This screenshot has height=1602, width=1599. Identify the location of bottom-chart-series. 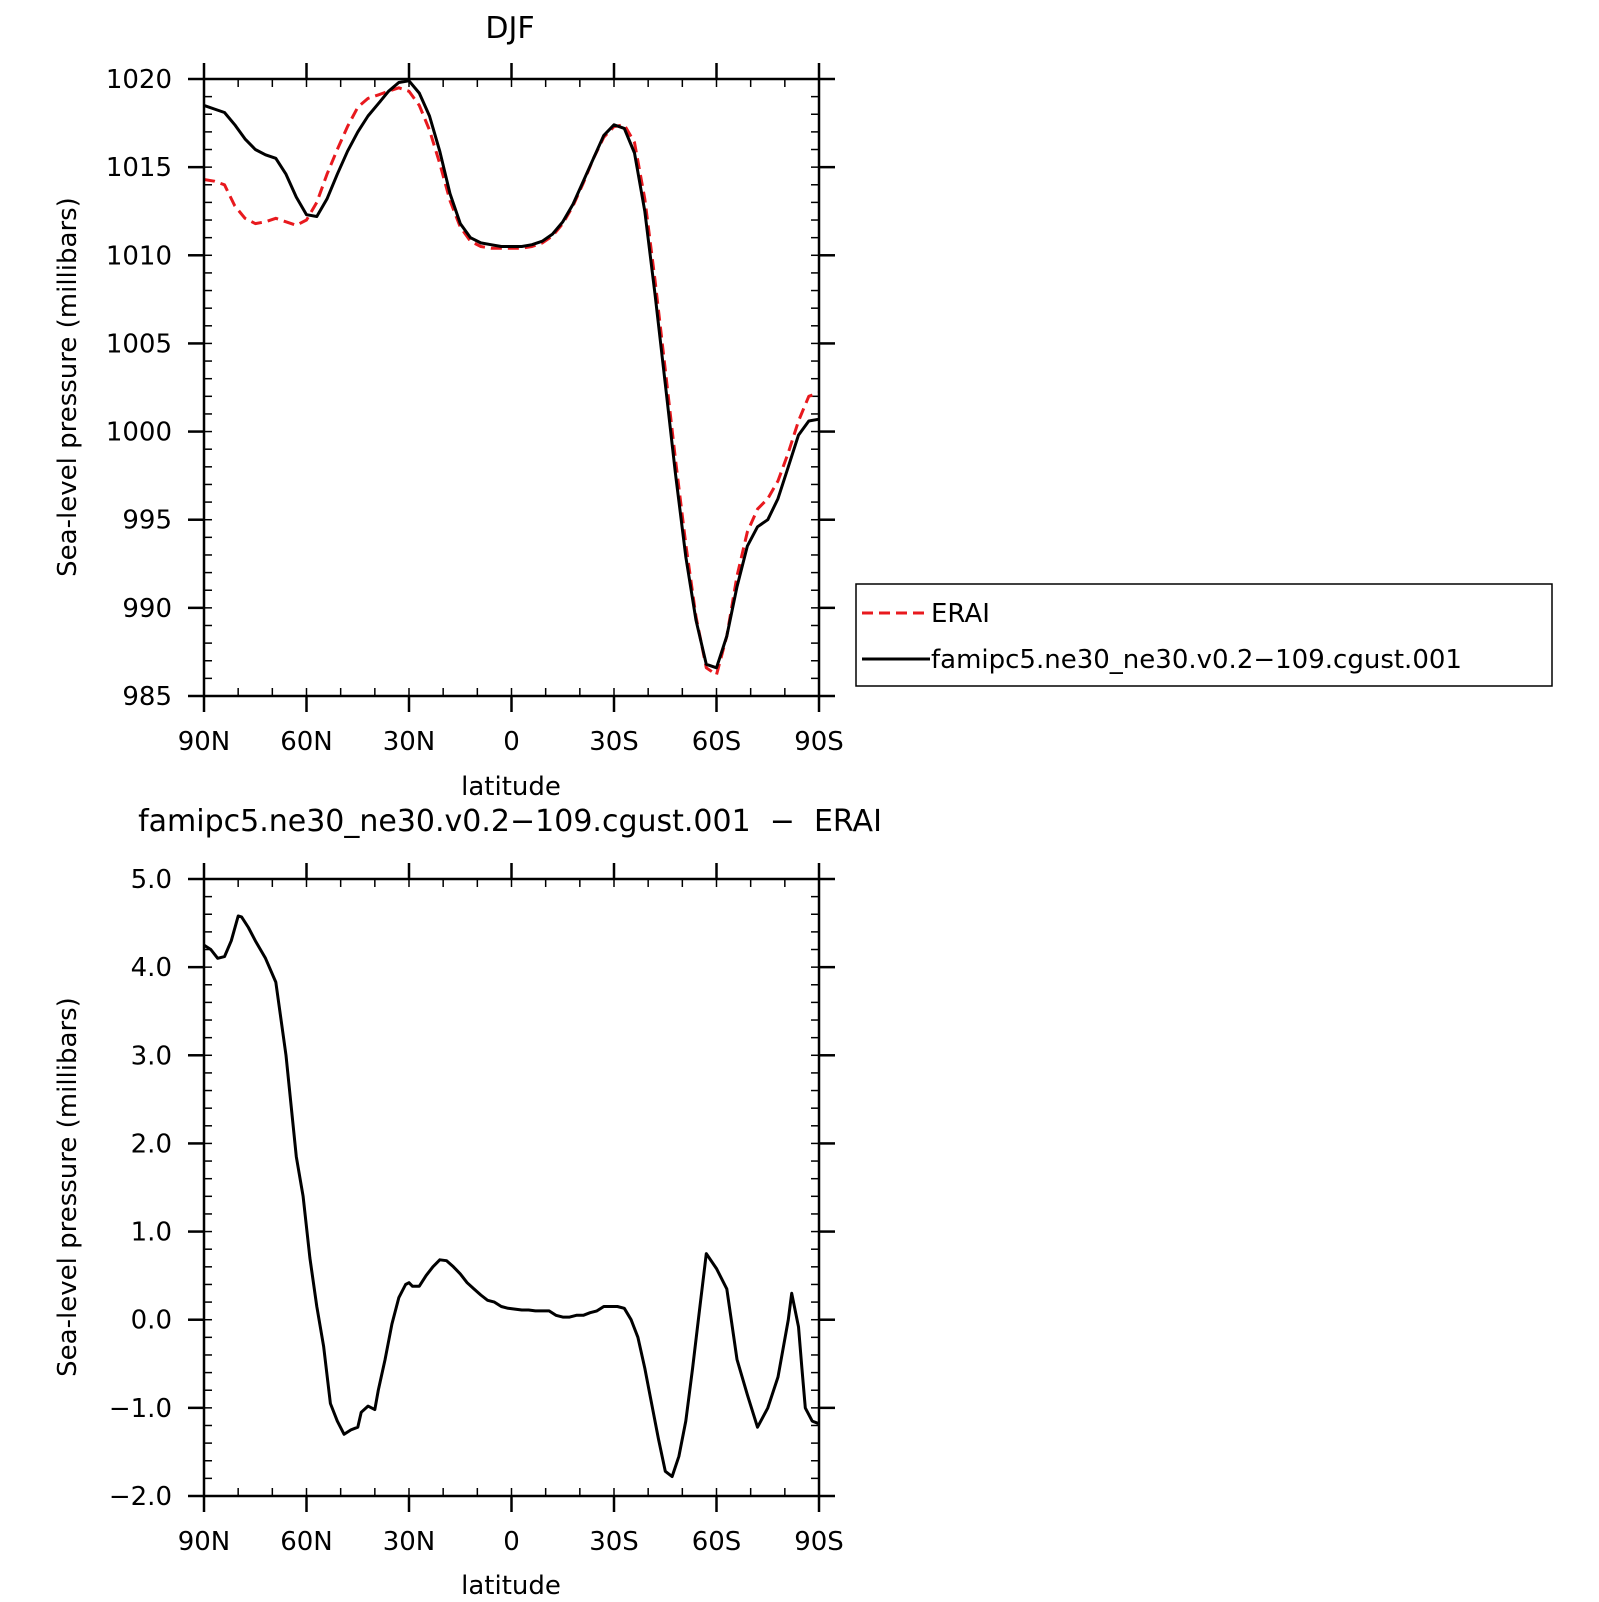
(511, 1196).